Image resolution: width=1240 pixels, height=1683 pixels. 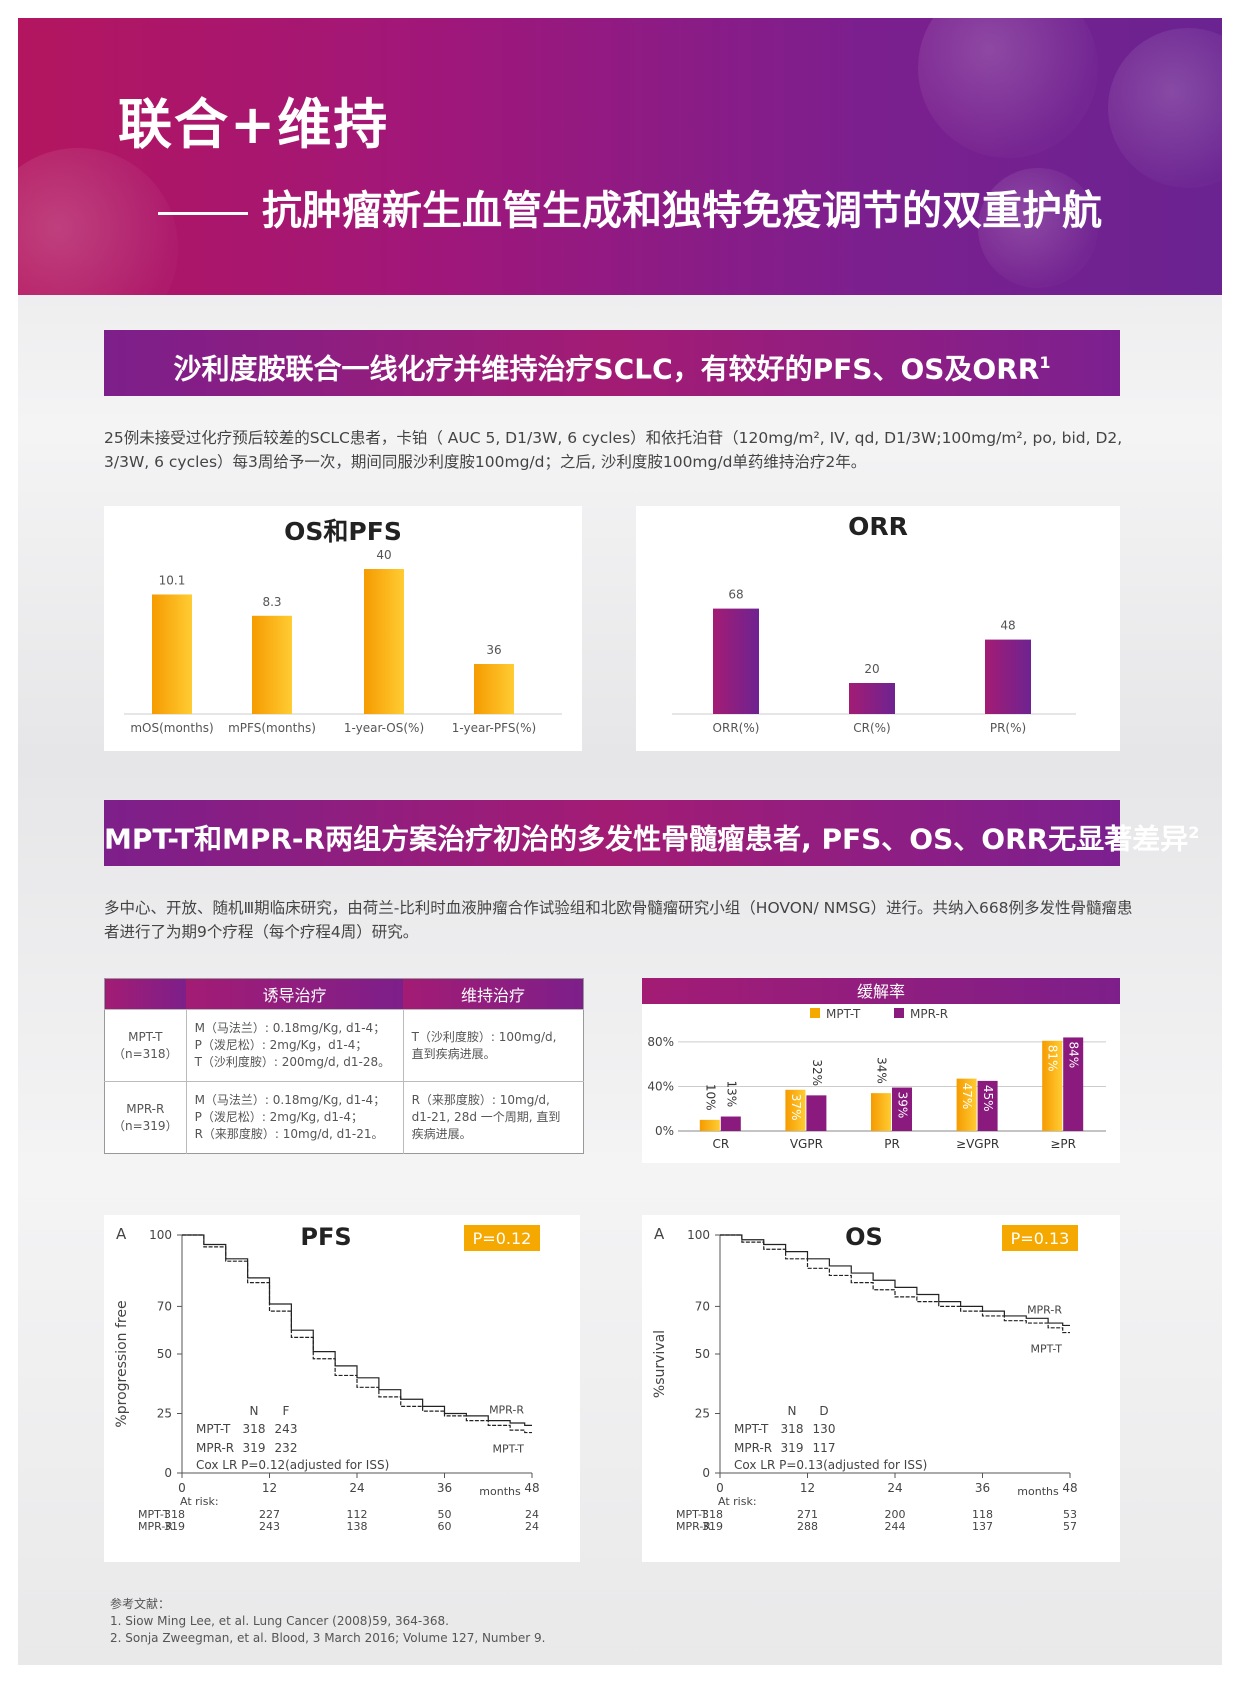 What do you see at coordinates (807, 1514) in the screenshot?
I see `at-risk-value: 271` at bounding box center [807, 1514].